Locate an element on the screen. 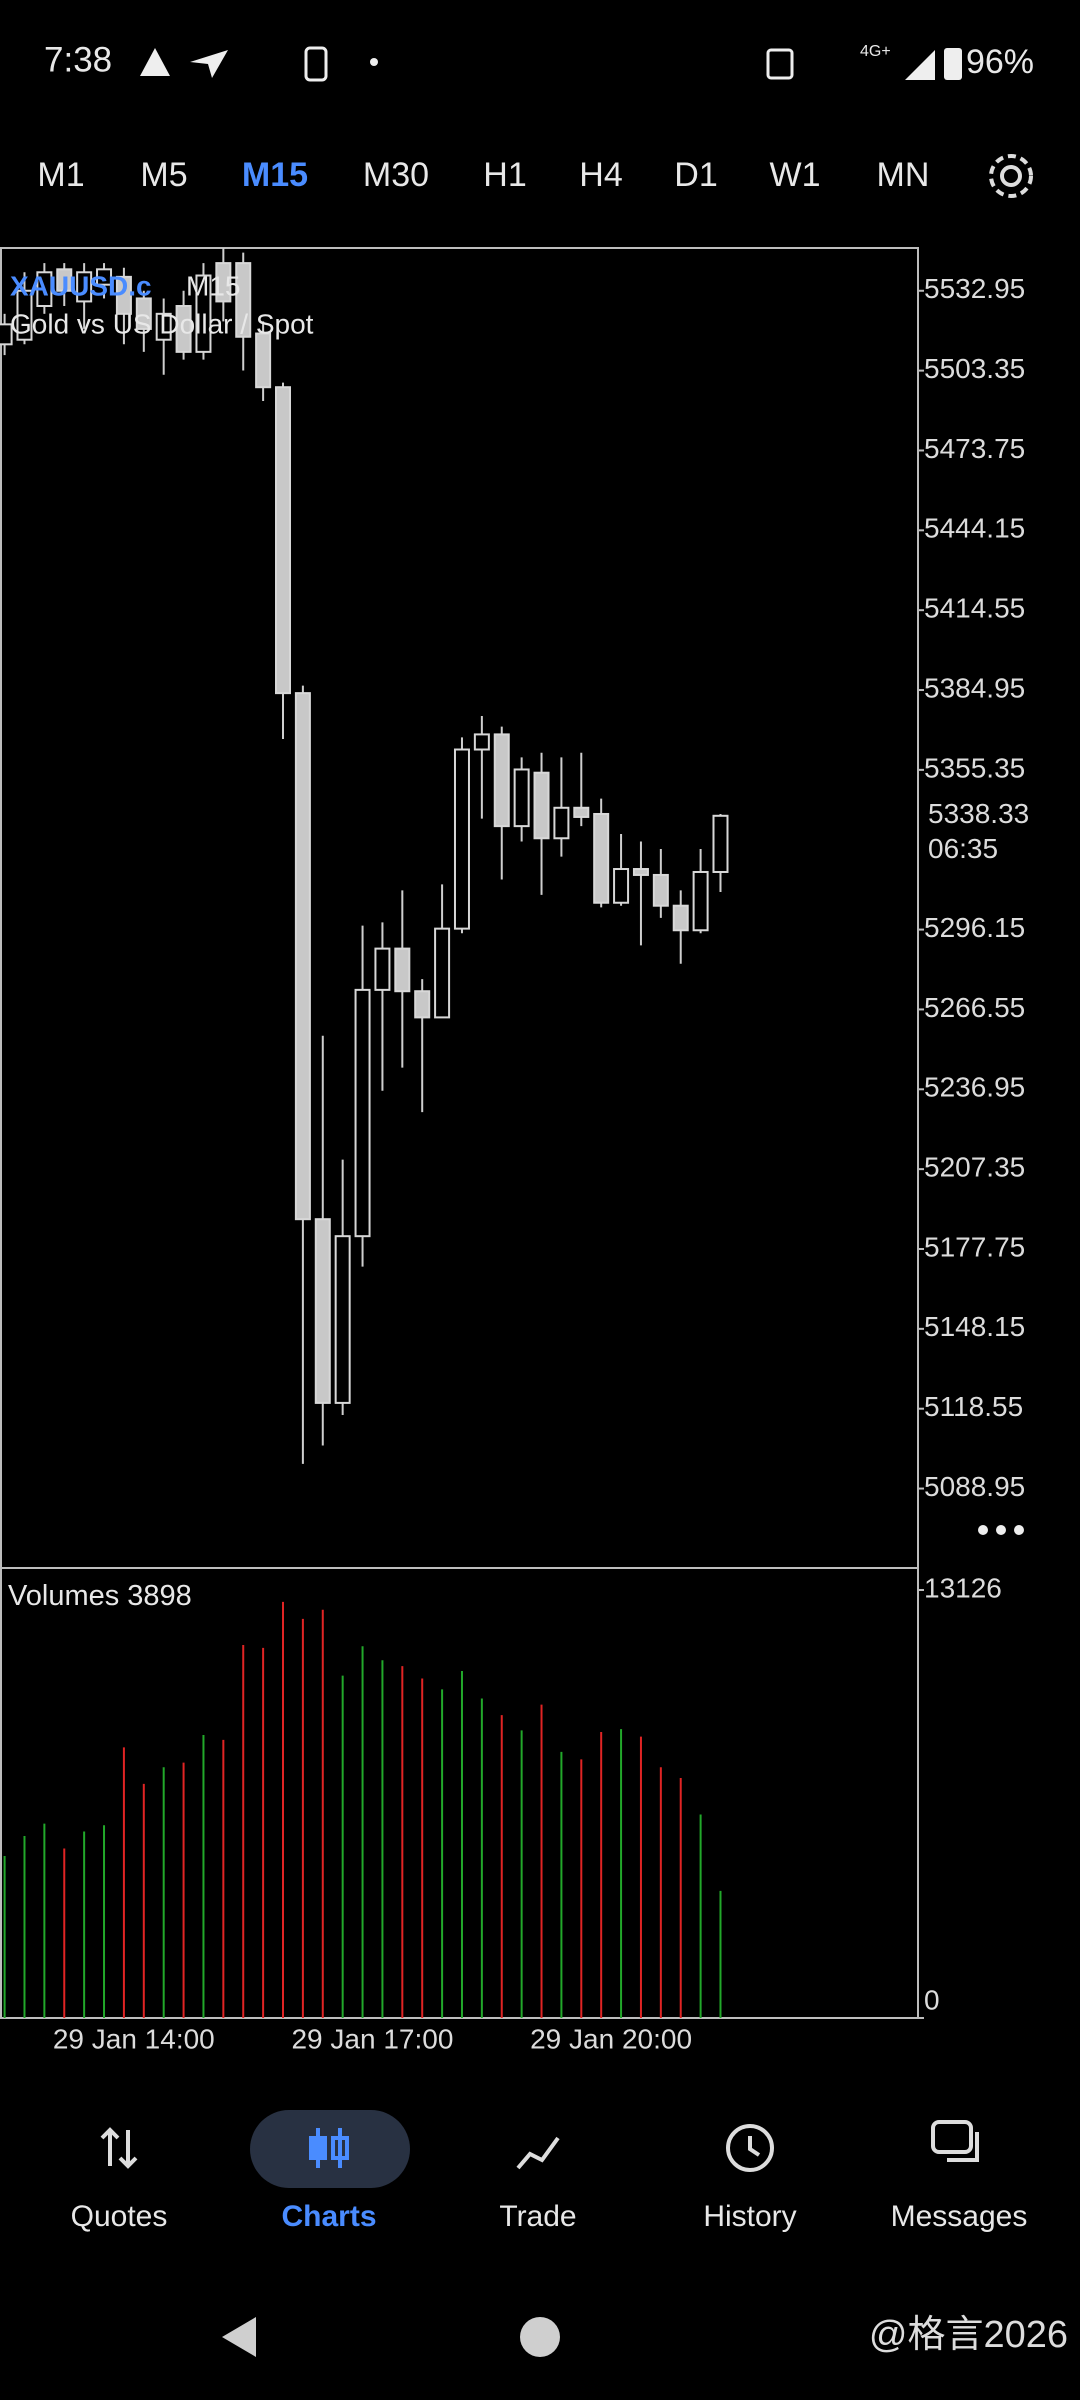  y-tick-label: 5236.95 is located at coordinates (974, 1087).